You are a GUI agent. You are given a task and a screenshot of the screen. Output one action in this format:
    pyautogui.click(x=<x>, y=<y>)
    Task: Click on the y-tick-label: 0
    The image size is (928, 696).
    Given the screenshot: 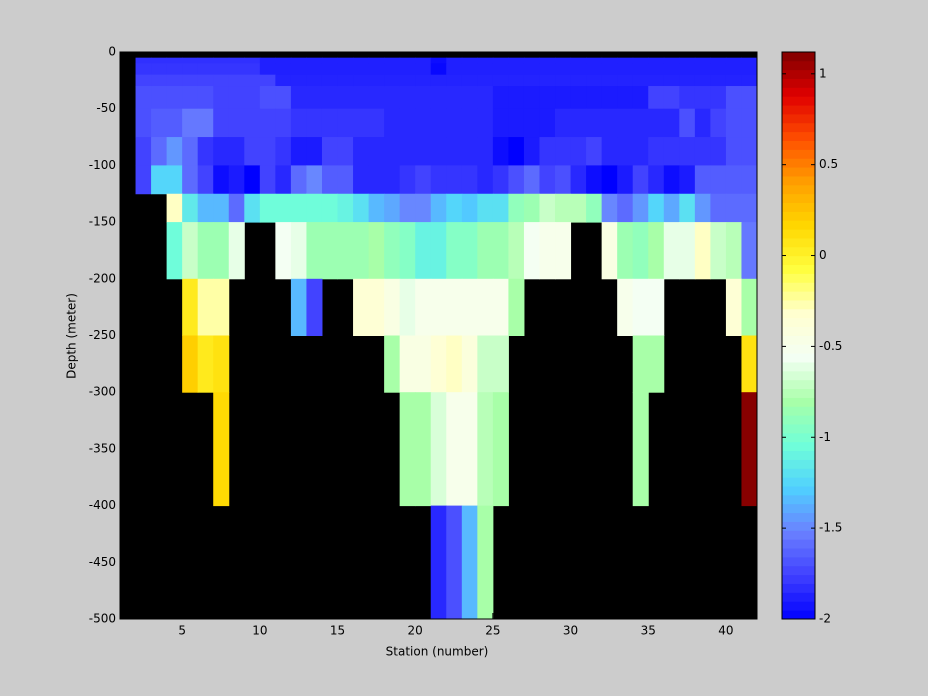 What is the action you would take?
    pyautogui.click(x=112, y=52)
    